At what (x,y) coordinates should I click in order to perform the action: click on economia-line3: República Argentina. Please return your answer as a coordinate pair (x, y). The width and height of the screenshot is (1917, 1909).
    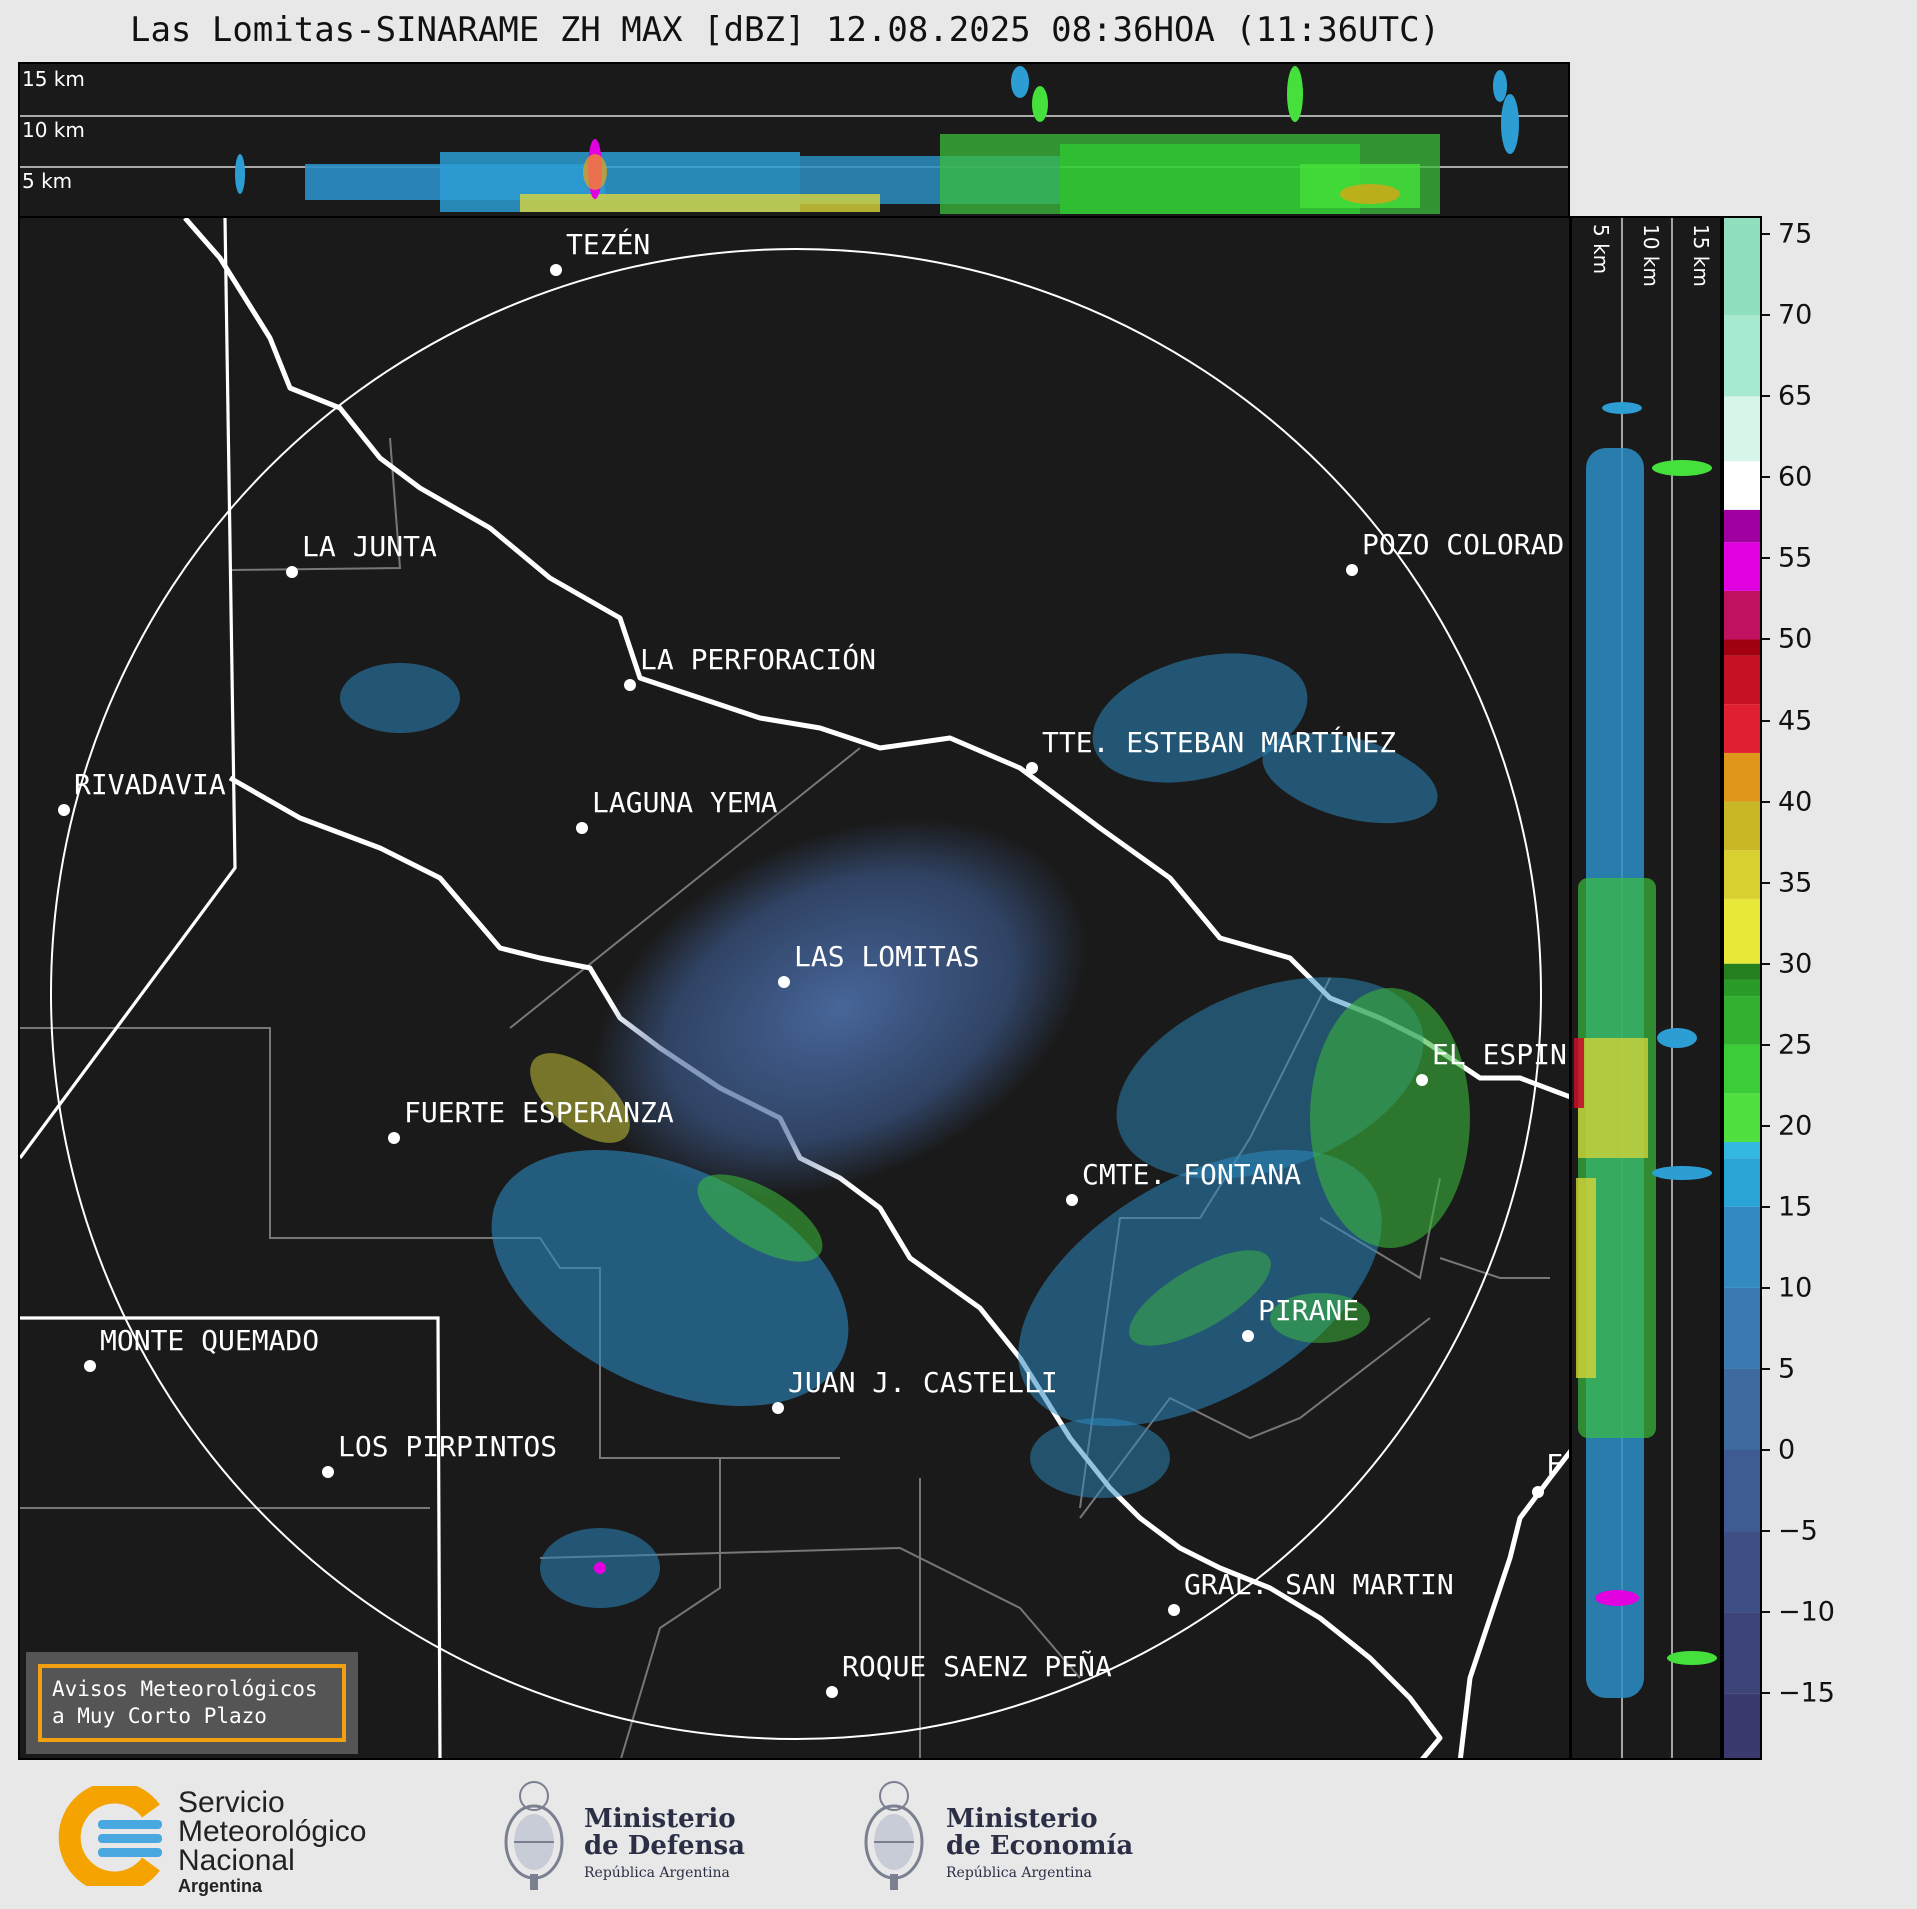
    Looking at the image, I should click on (1019, 1873).